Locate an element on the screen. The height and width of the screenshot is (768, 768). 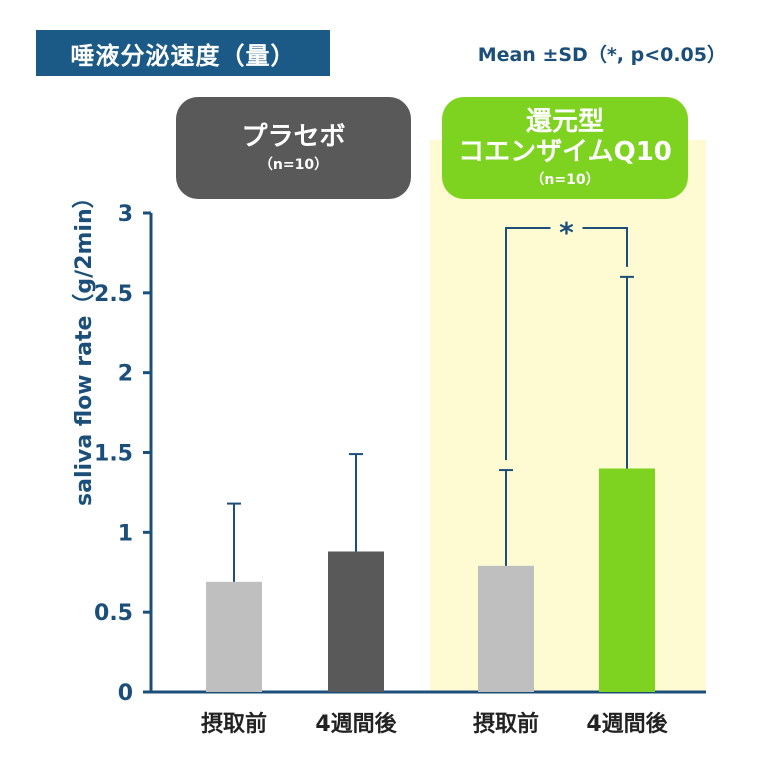
y-tick-label: 1.5 is located at coordinates (113, 454).